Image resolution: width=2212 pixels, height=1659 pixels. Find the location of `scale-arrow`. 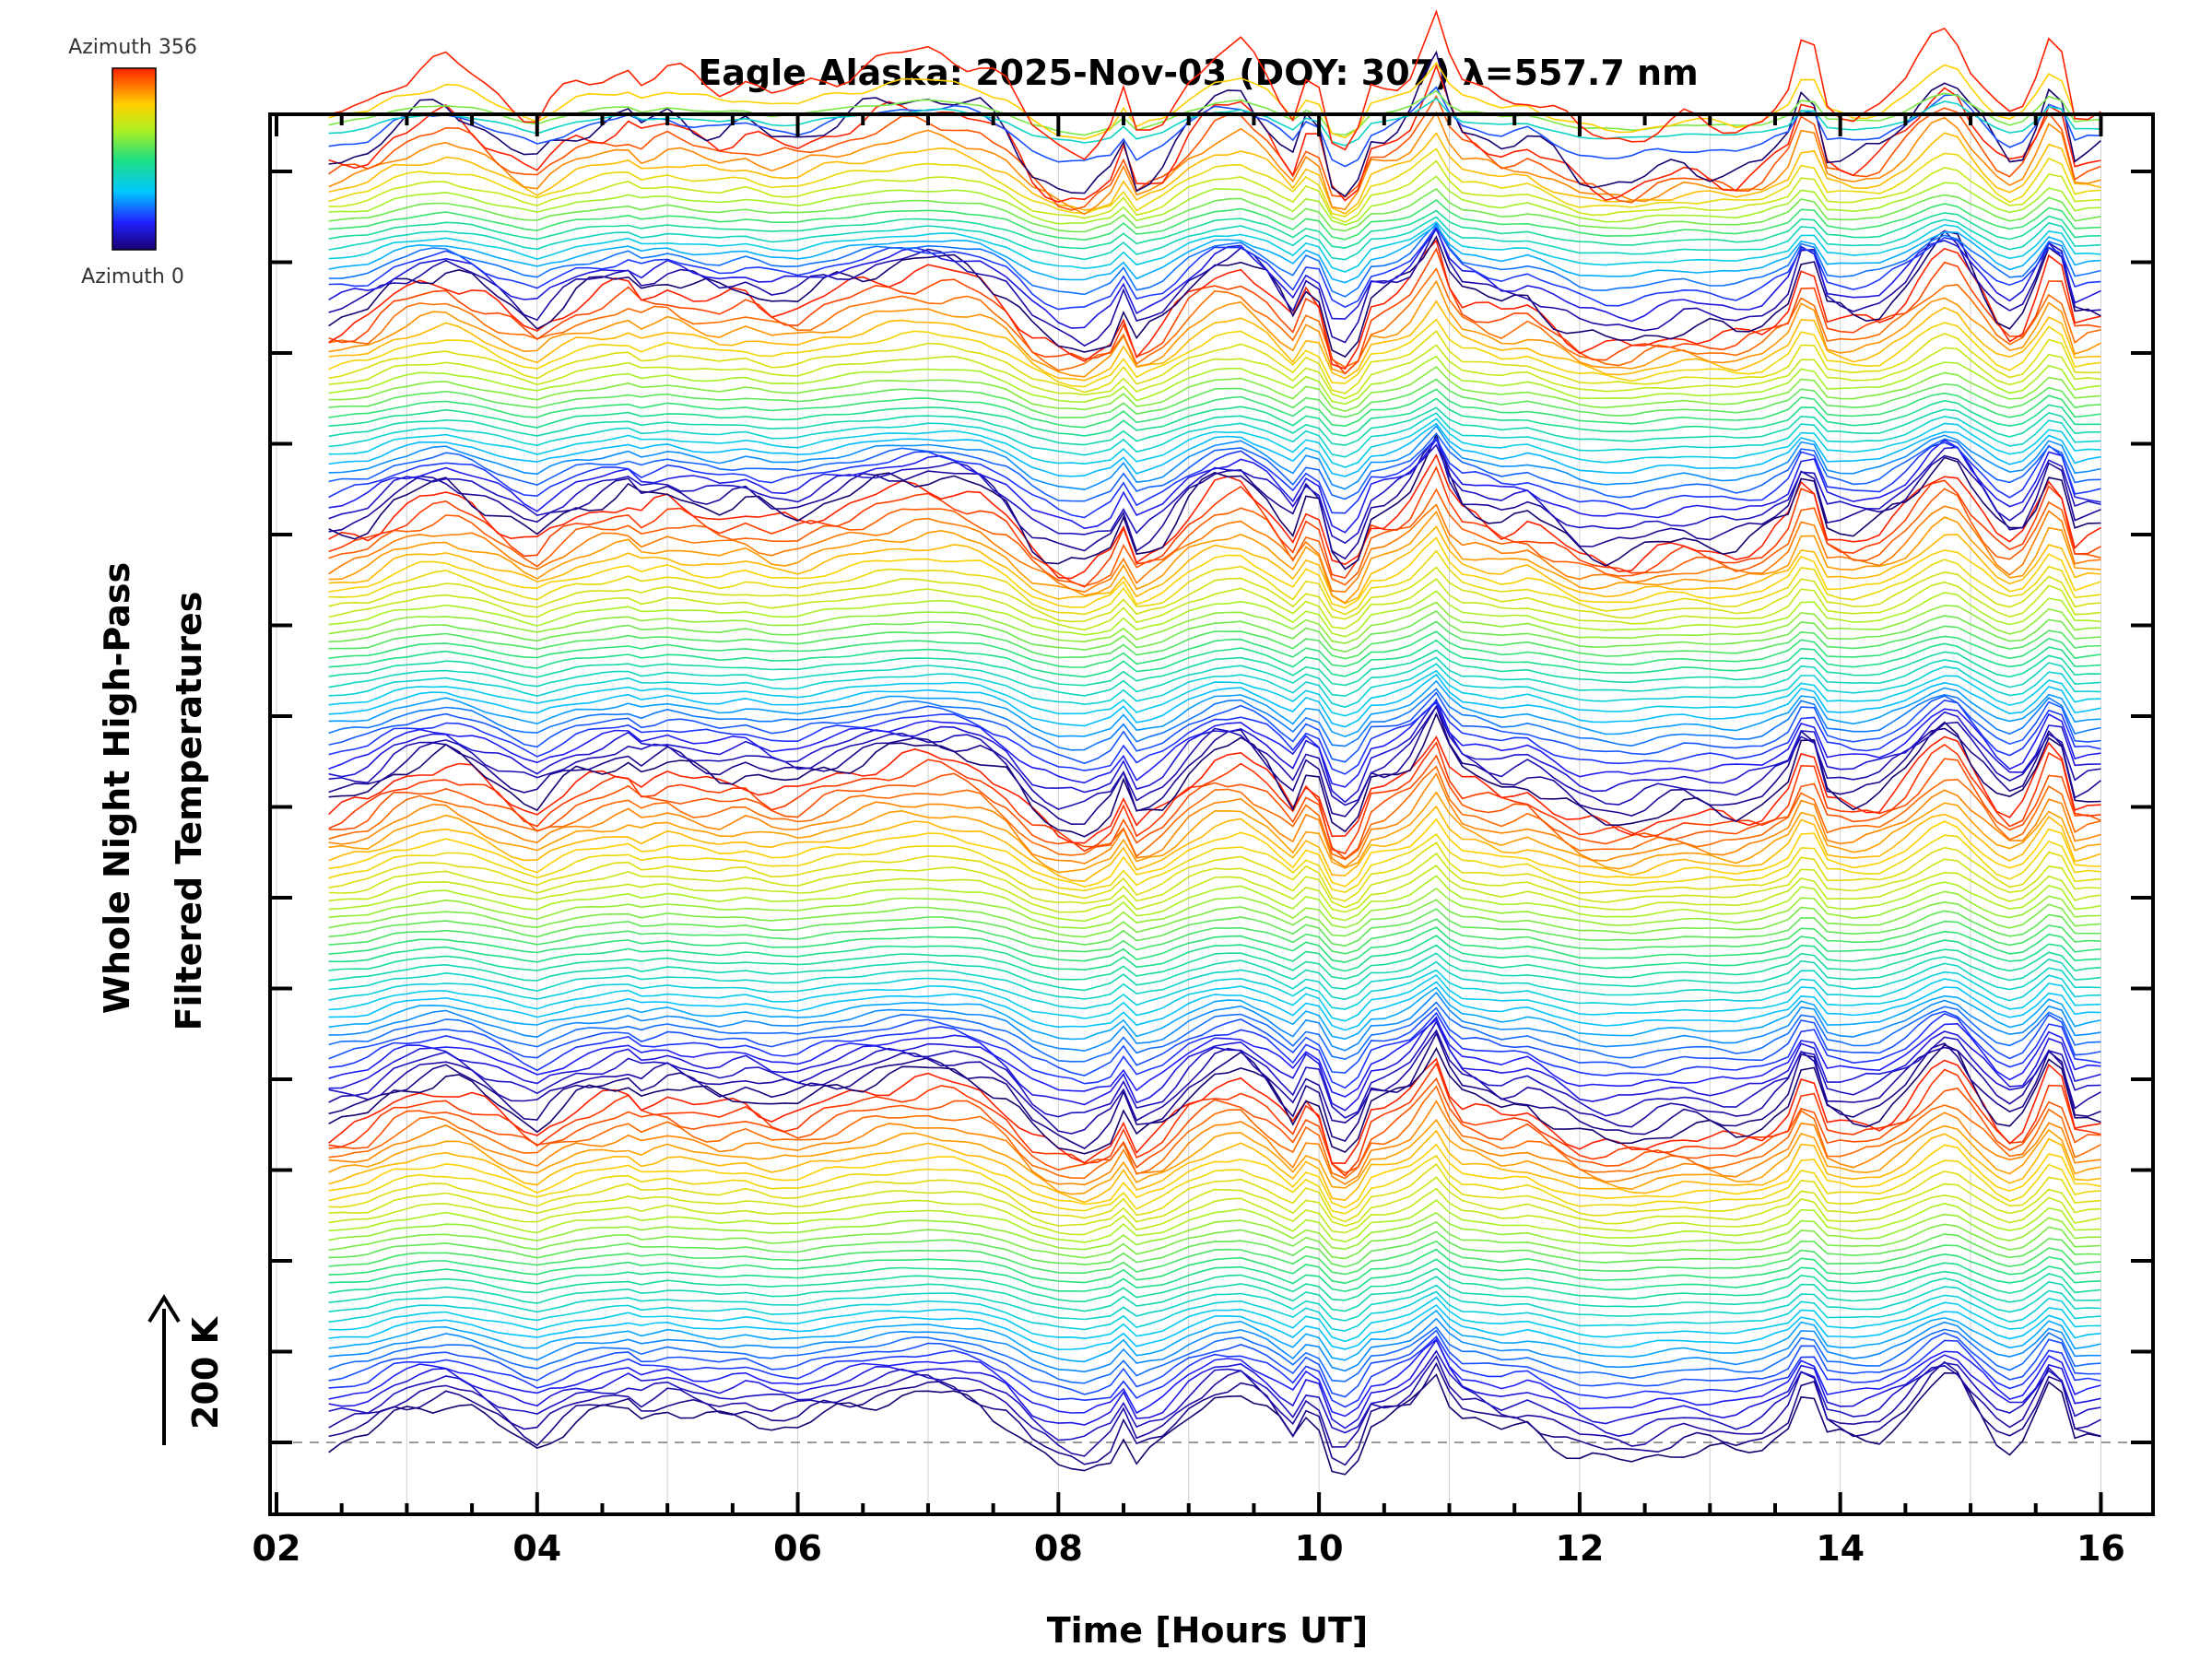

scale-arrow is located at coordinates (164, 1369).